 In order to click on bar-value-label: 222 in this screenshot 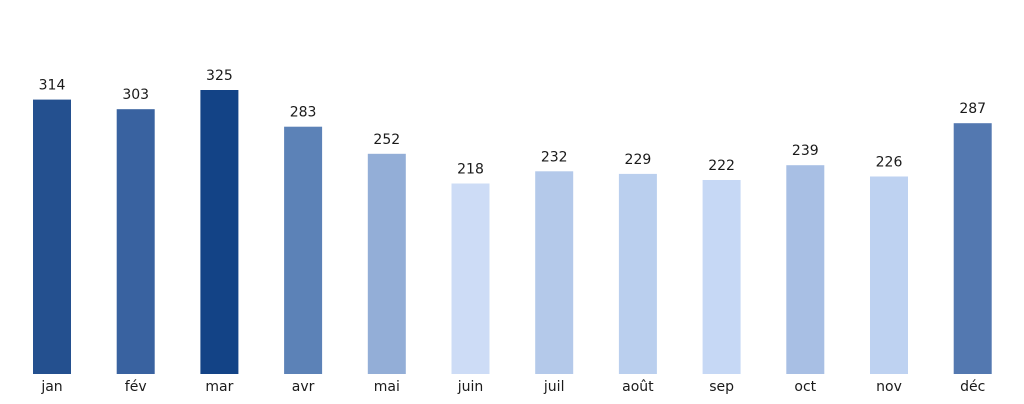, I will do `click(721, 166)`.